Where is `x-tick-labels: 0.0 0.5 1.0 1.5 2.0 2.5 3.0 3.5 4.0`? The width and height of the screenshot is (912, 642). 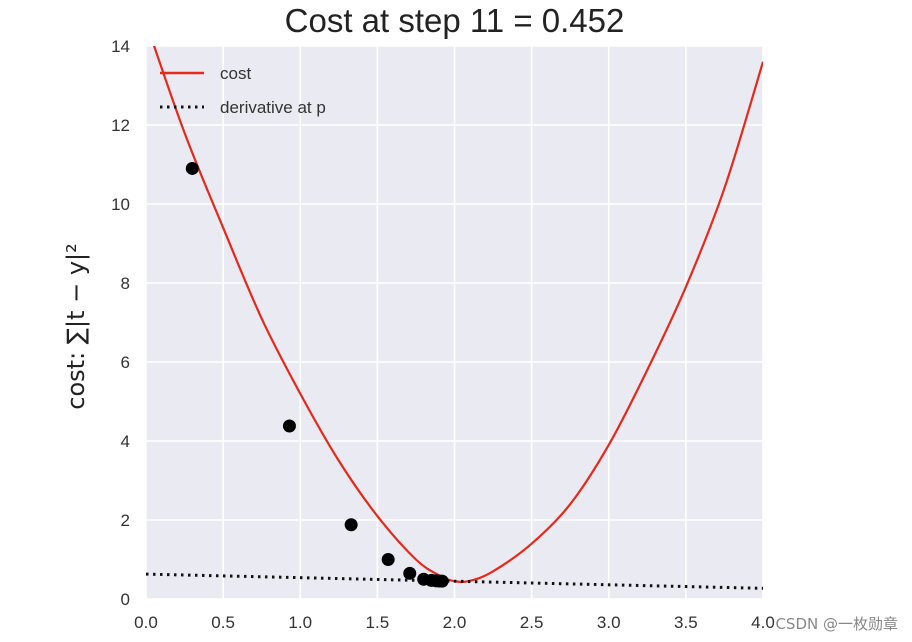
x-tick-labels: 0.0 0.5 1.0 1.5 2.0 2.5 3.0 3.5 4.0 is located at coordinates (454, 622).